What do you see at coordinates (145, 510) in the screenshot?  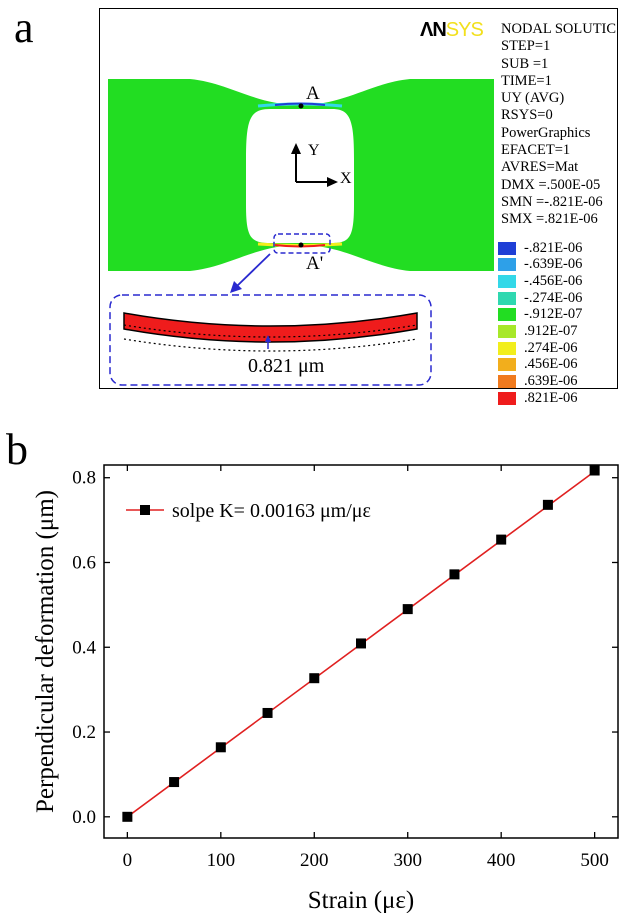 I see `legend-marker` at bounding box center [145, 510].